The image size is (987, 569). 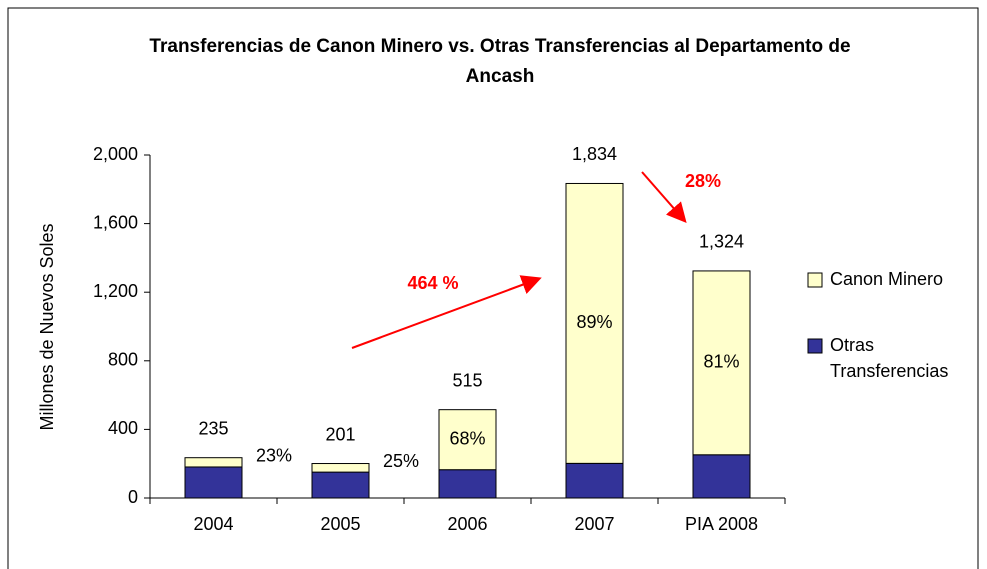 What do you see at coordinates (340, 434) in the screenshot?
I see `total-label: 201` at bounding box center [340, 434].